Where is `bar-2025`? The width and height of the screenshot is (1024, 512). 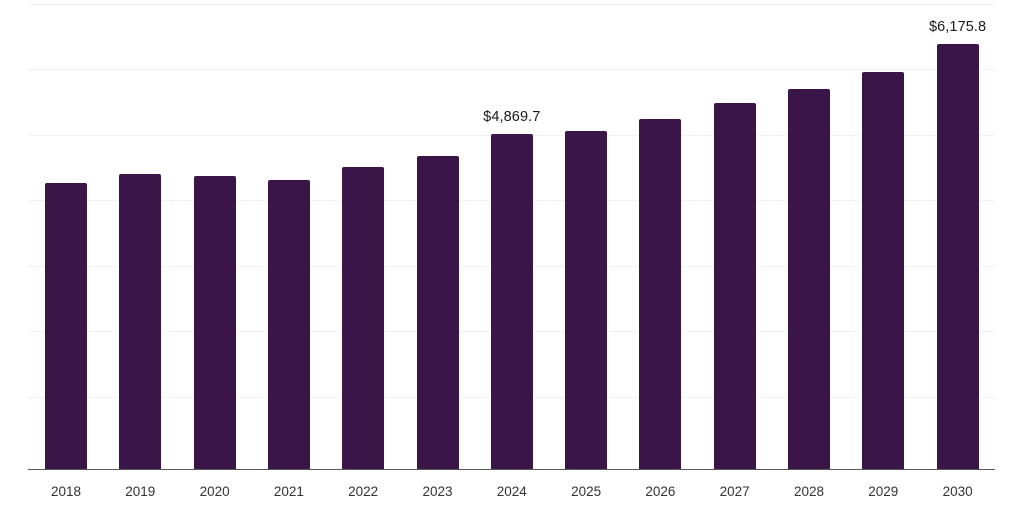
bar-2025 is located at coordinates (586, 300).